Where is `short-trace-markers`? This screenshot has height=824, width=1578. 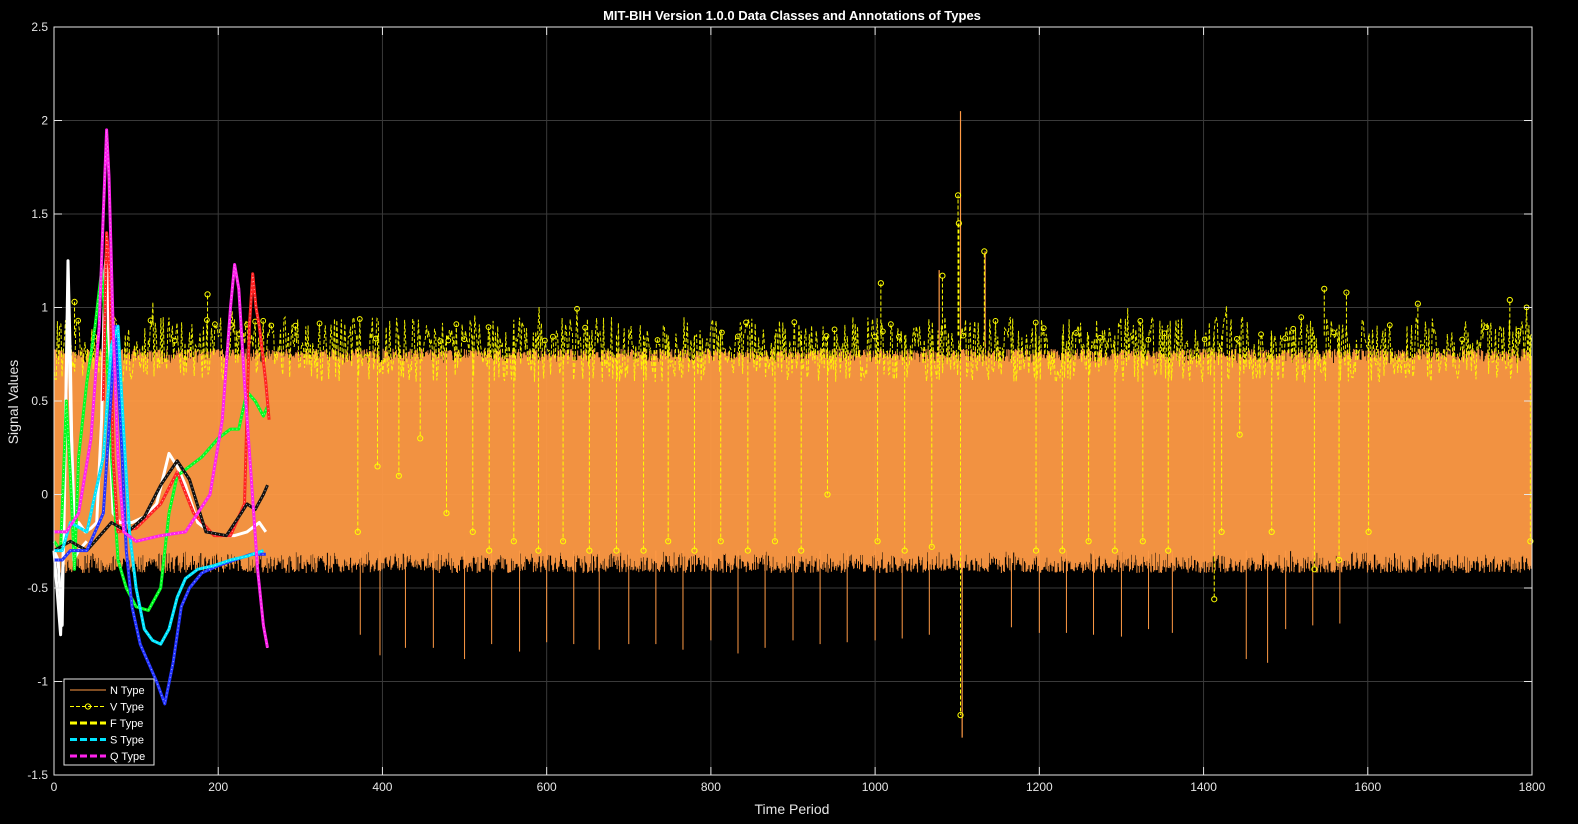
short-trace-markers is located at coordinates (160, 505).